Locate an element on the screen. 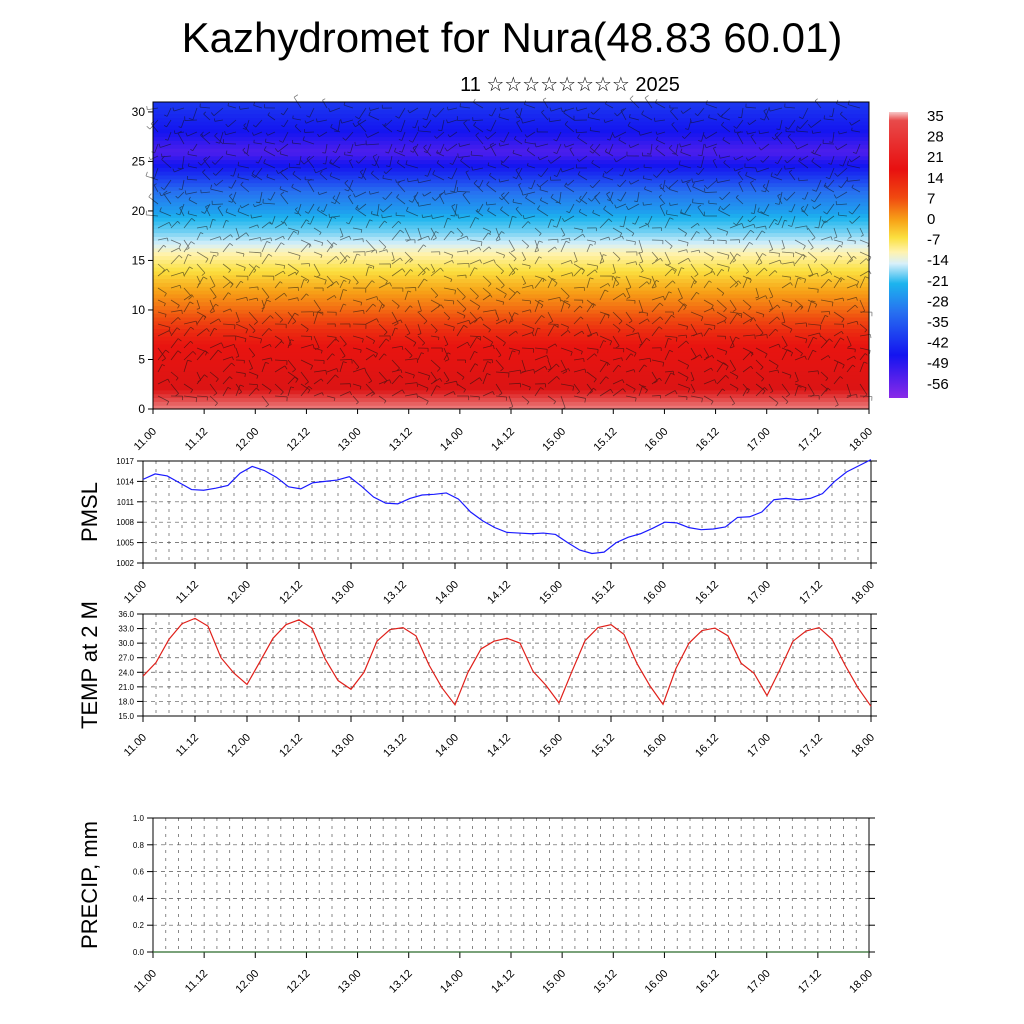  temp-x-tick-label: 18.00 is located at coordinates (863, 746).